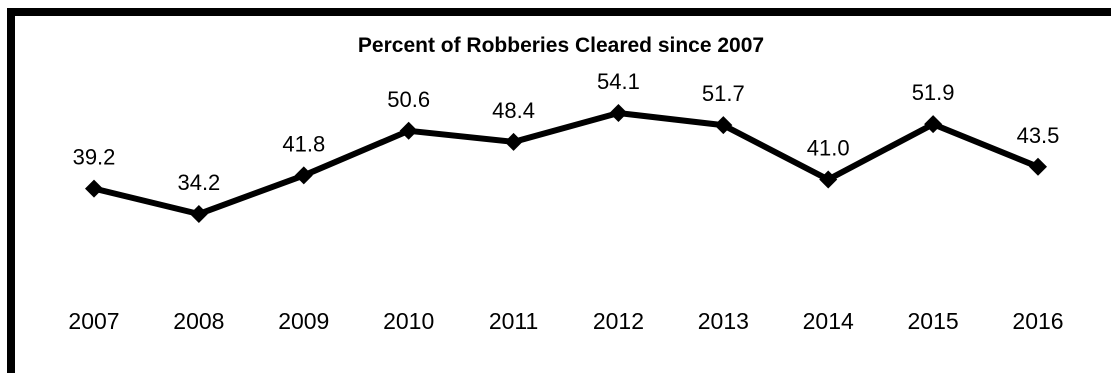 The image size is (1111, 378). Describe the element at coordinates (303, 143) in the screenshot. I see `data-label: 41.8` at that location.